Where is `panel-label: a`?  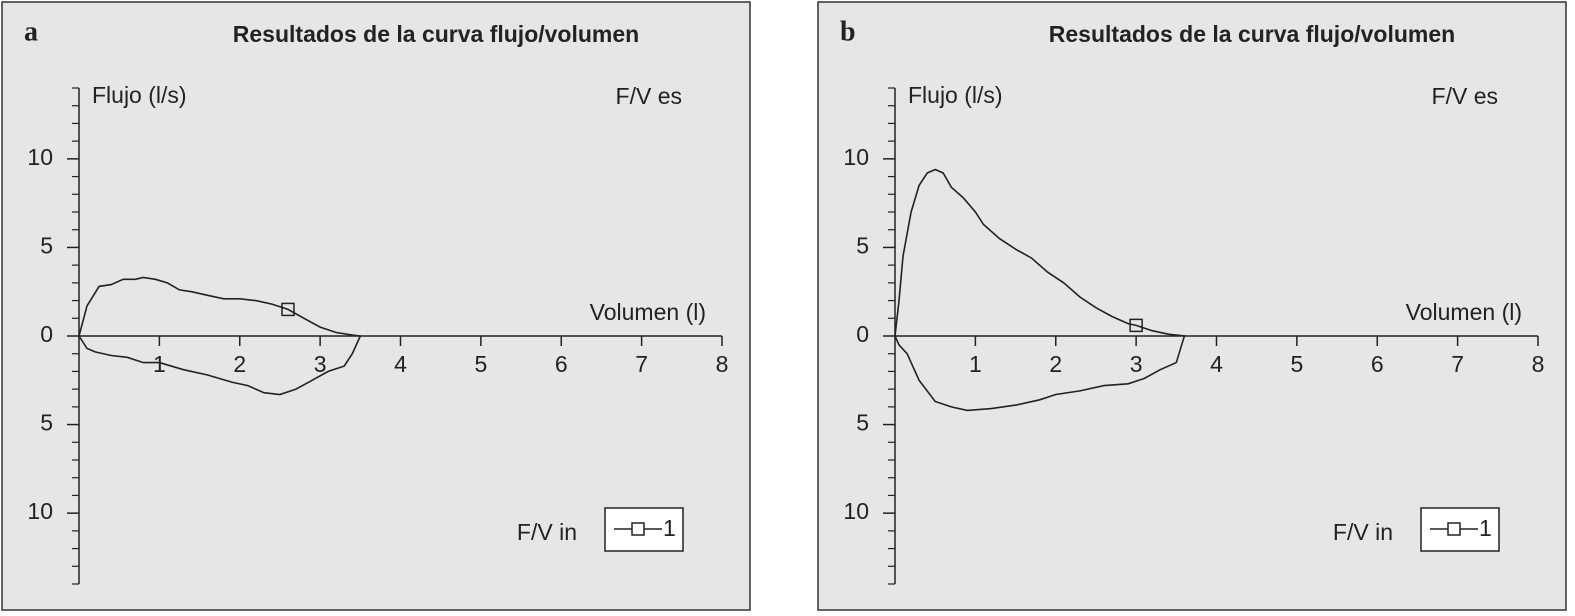
panel-label: a is located at coordinates (31, 31).